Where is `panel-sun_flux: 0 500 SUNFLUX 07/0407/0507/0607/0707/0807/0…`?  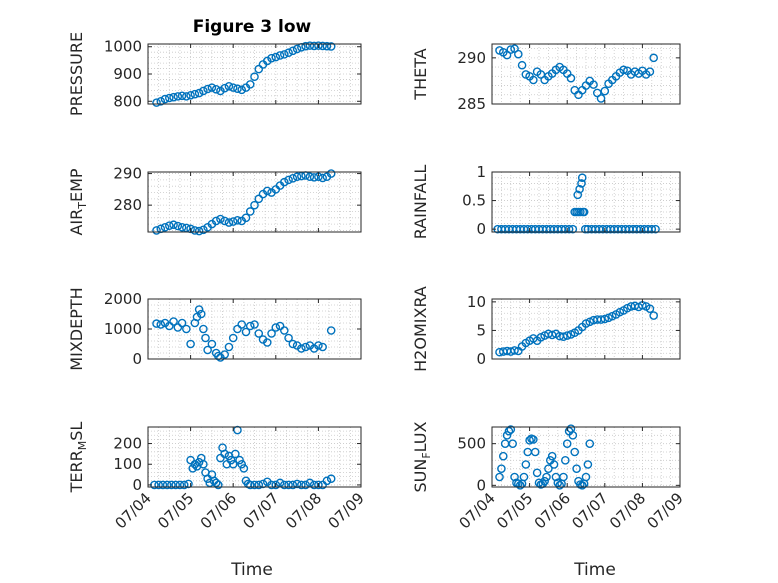 panel-sun_flux: 0 500 SUNFLUX 07/0407/0507/0607/0707/0807/0… is located at coordinates (549, 476).